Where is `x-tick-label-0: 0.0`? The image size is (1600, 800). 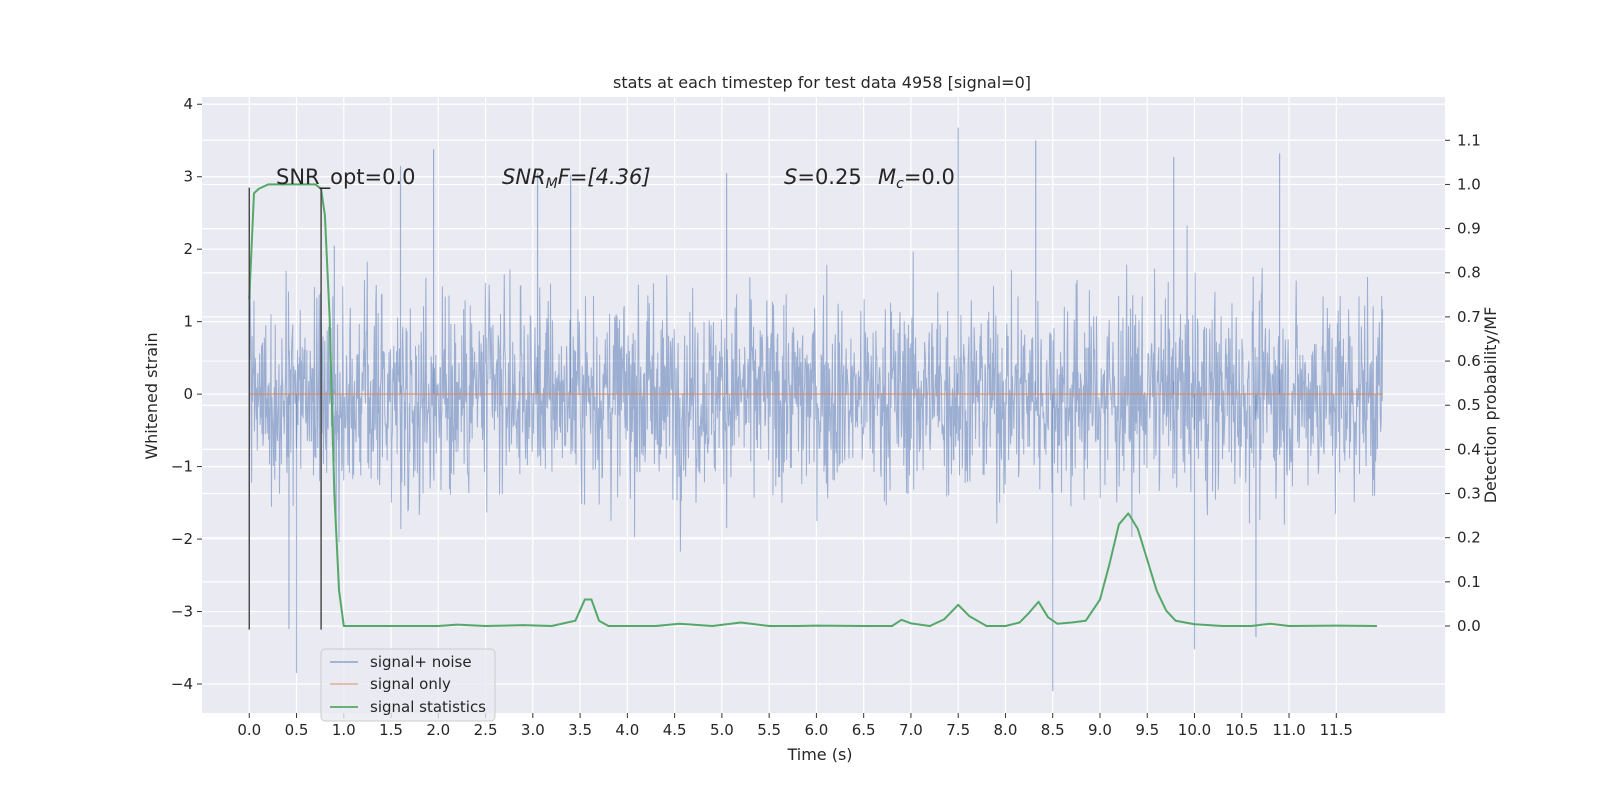
x-tick-label-0: 0.0 is located at coordinates (249, 730).